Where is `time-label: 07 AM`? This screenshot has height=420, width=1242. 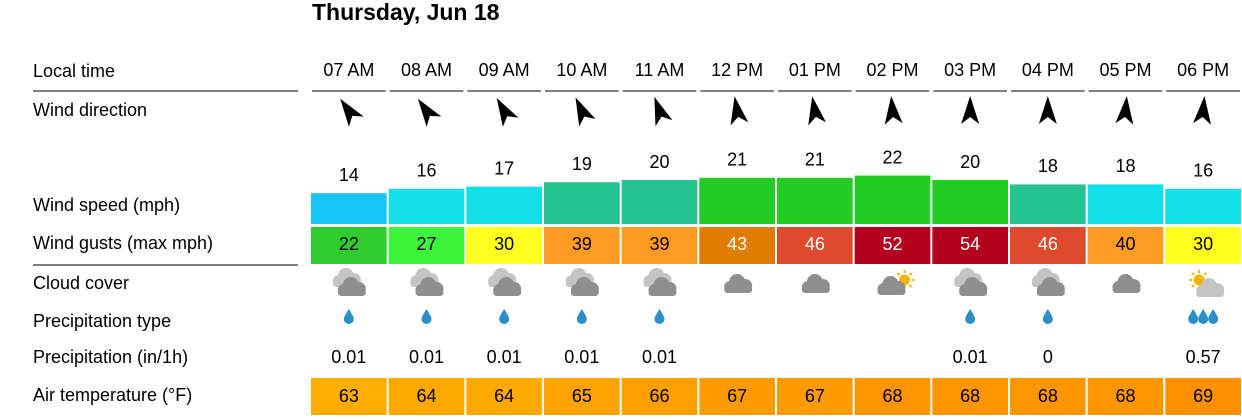 time-label: 07 AM is located at coordinates (348, 70).